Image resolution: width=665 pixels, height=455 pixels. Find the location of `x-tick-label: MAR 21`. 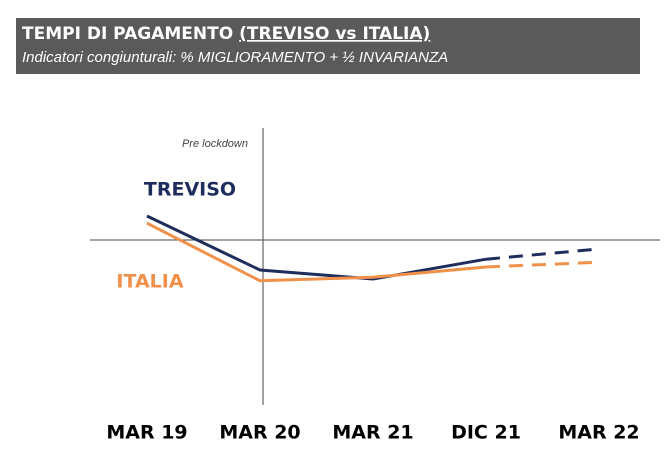

x-tick-label: MAR 21 is located at coordinates (372, 433).